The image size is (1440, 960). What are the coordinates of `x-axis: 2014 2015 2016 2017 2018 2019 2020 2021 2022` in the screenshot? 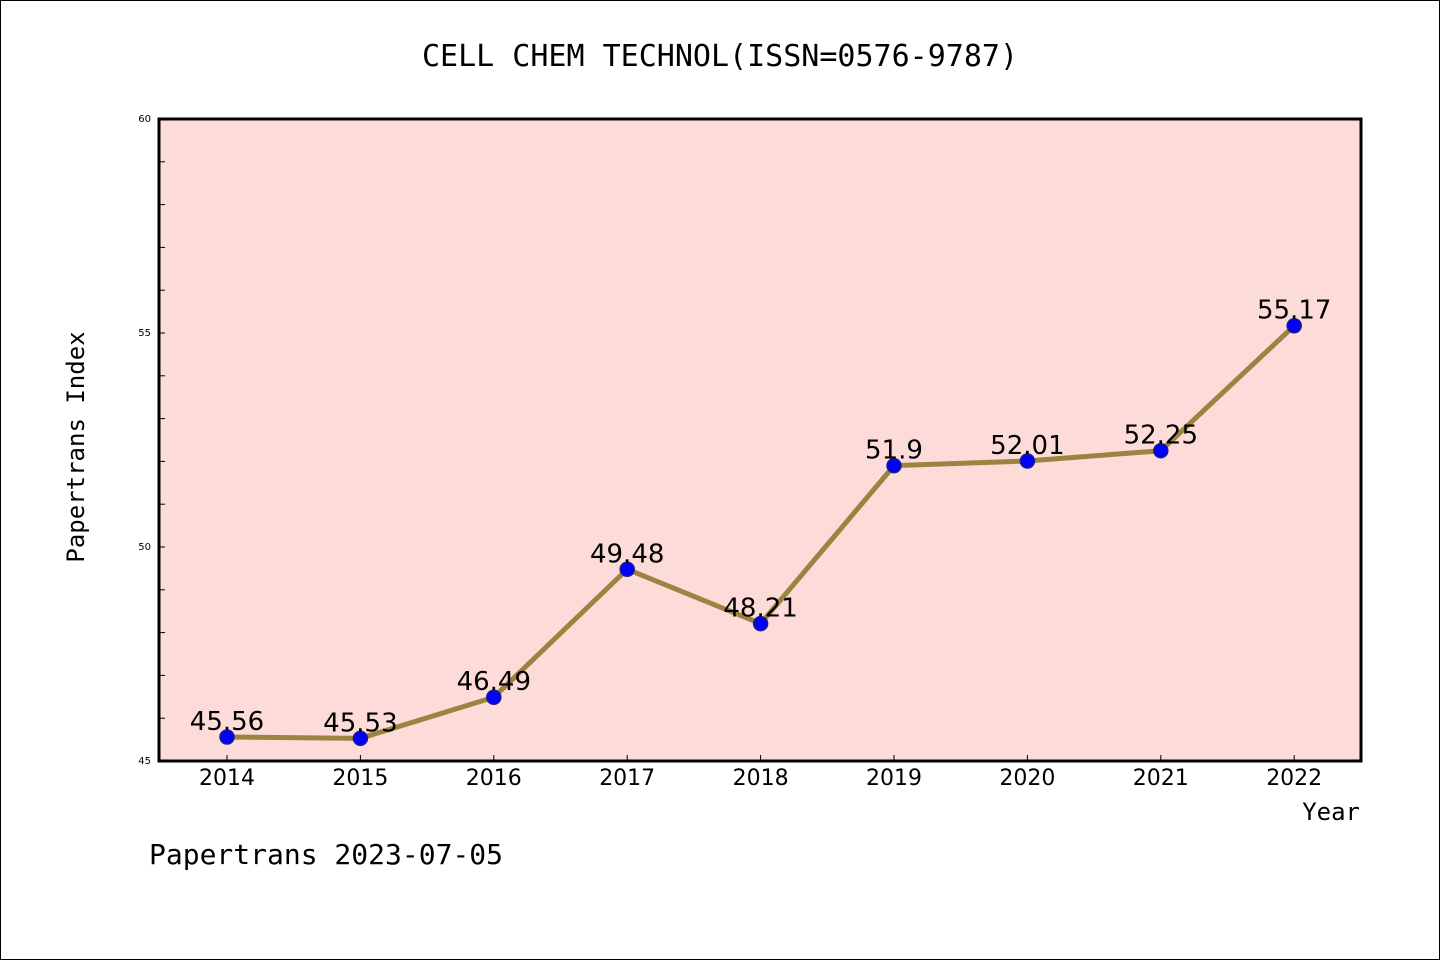 It's located at (760, 773).